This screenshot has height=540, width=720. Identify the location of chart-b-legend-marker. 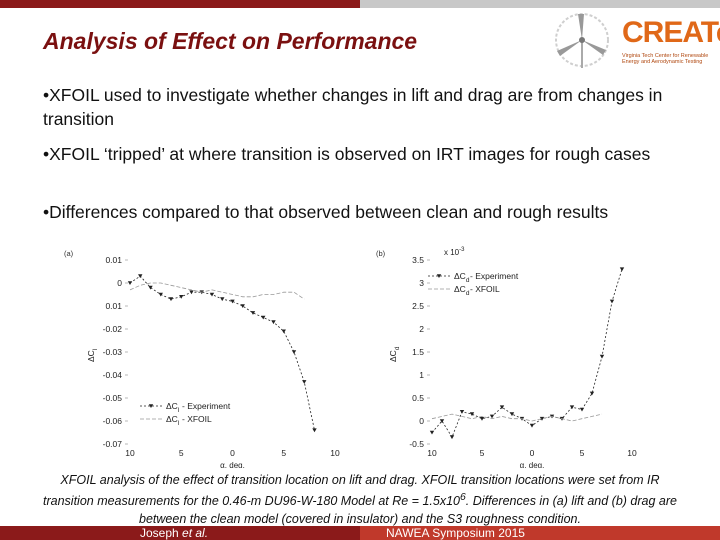
(439, 276).